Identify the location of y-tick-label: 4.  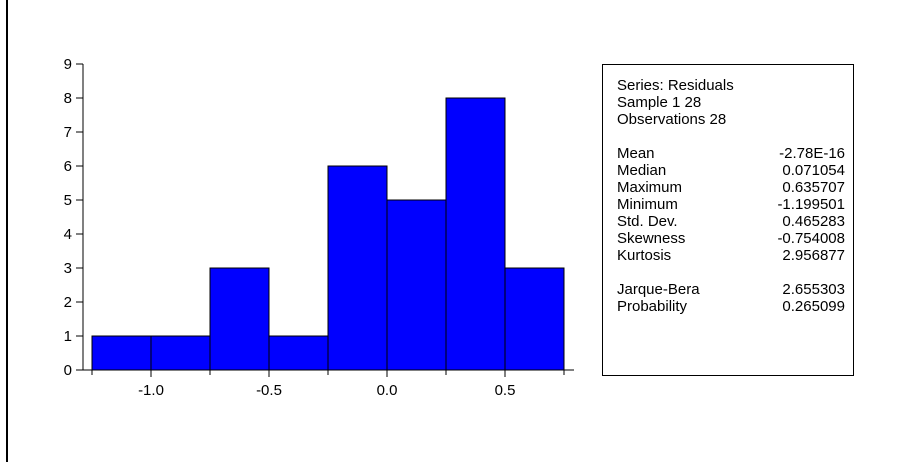
(68, 234).